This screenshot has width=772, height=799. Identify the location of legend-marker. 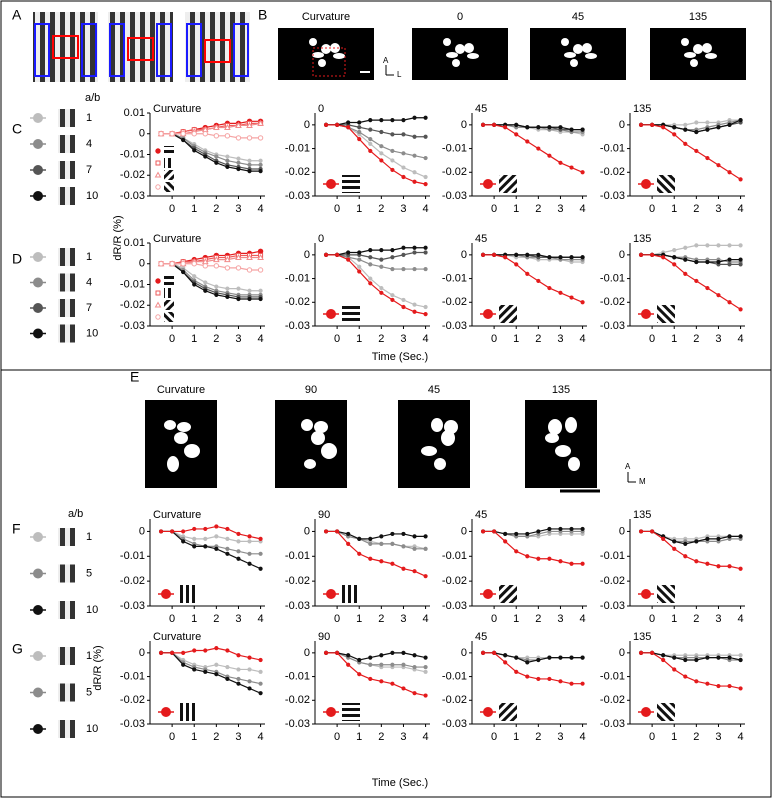
(38, 308).